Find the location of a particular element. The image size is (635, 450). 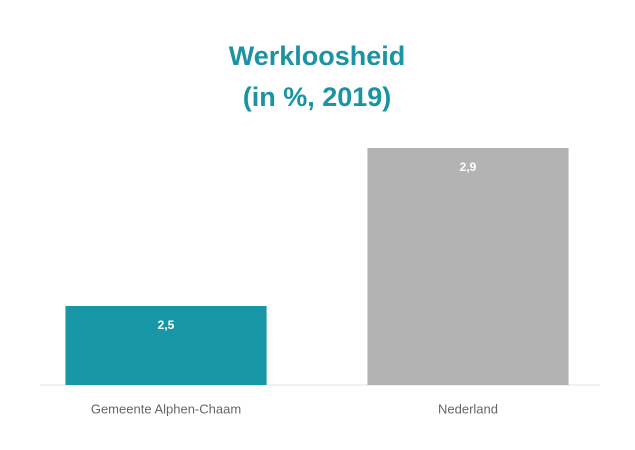

value-label: 2,9 is located at coordinates (468, 167).